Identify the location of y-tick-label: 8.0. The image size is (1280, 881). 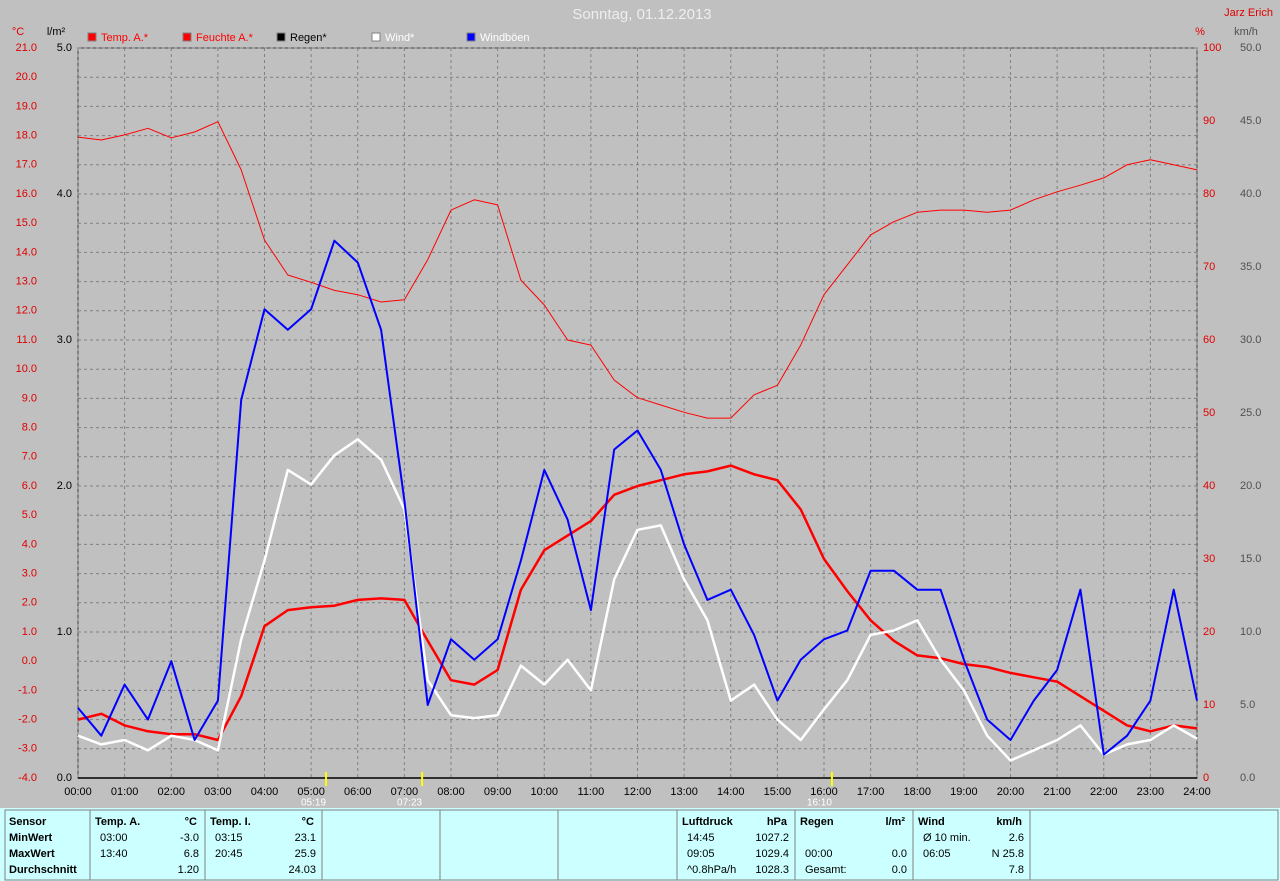
(29, 428).